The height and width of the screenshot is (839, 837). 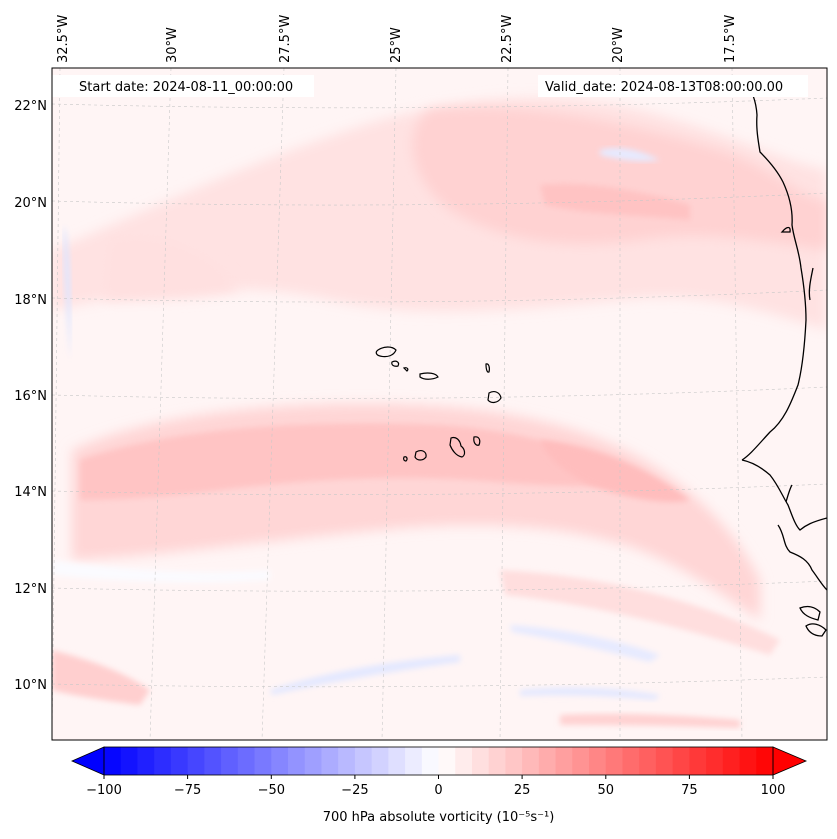 What do you see at coordinates (439, 489) in the screenshot?
I see `parallel-14n` at bounding box center [439, 489].